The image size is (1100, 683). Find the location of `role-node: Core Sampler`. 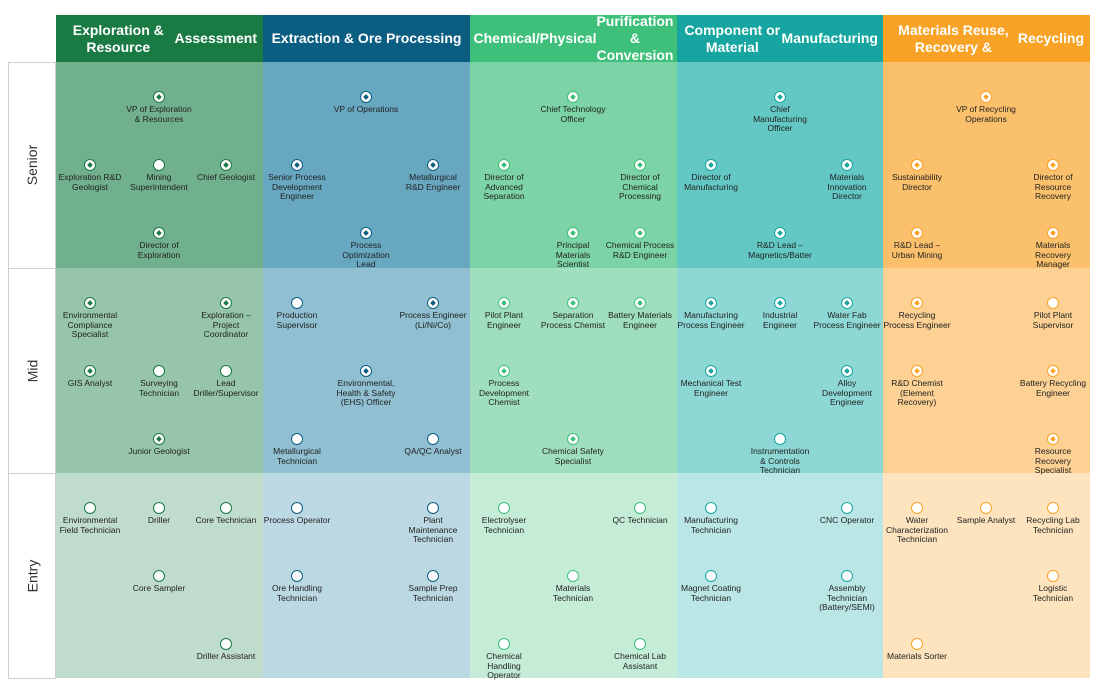

role-node: Core Sampler is located at coordinates (159, 582).